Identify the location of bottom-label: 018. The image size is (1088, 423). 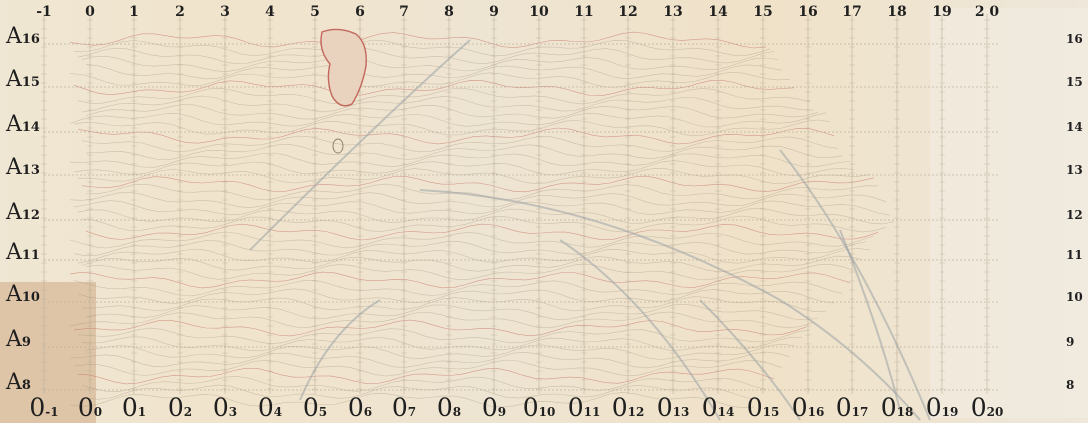
(897, 409).